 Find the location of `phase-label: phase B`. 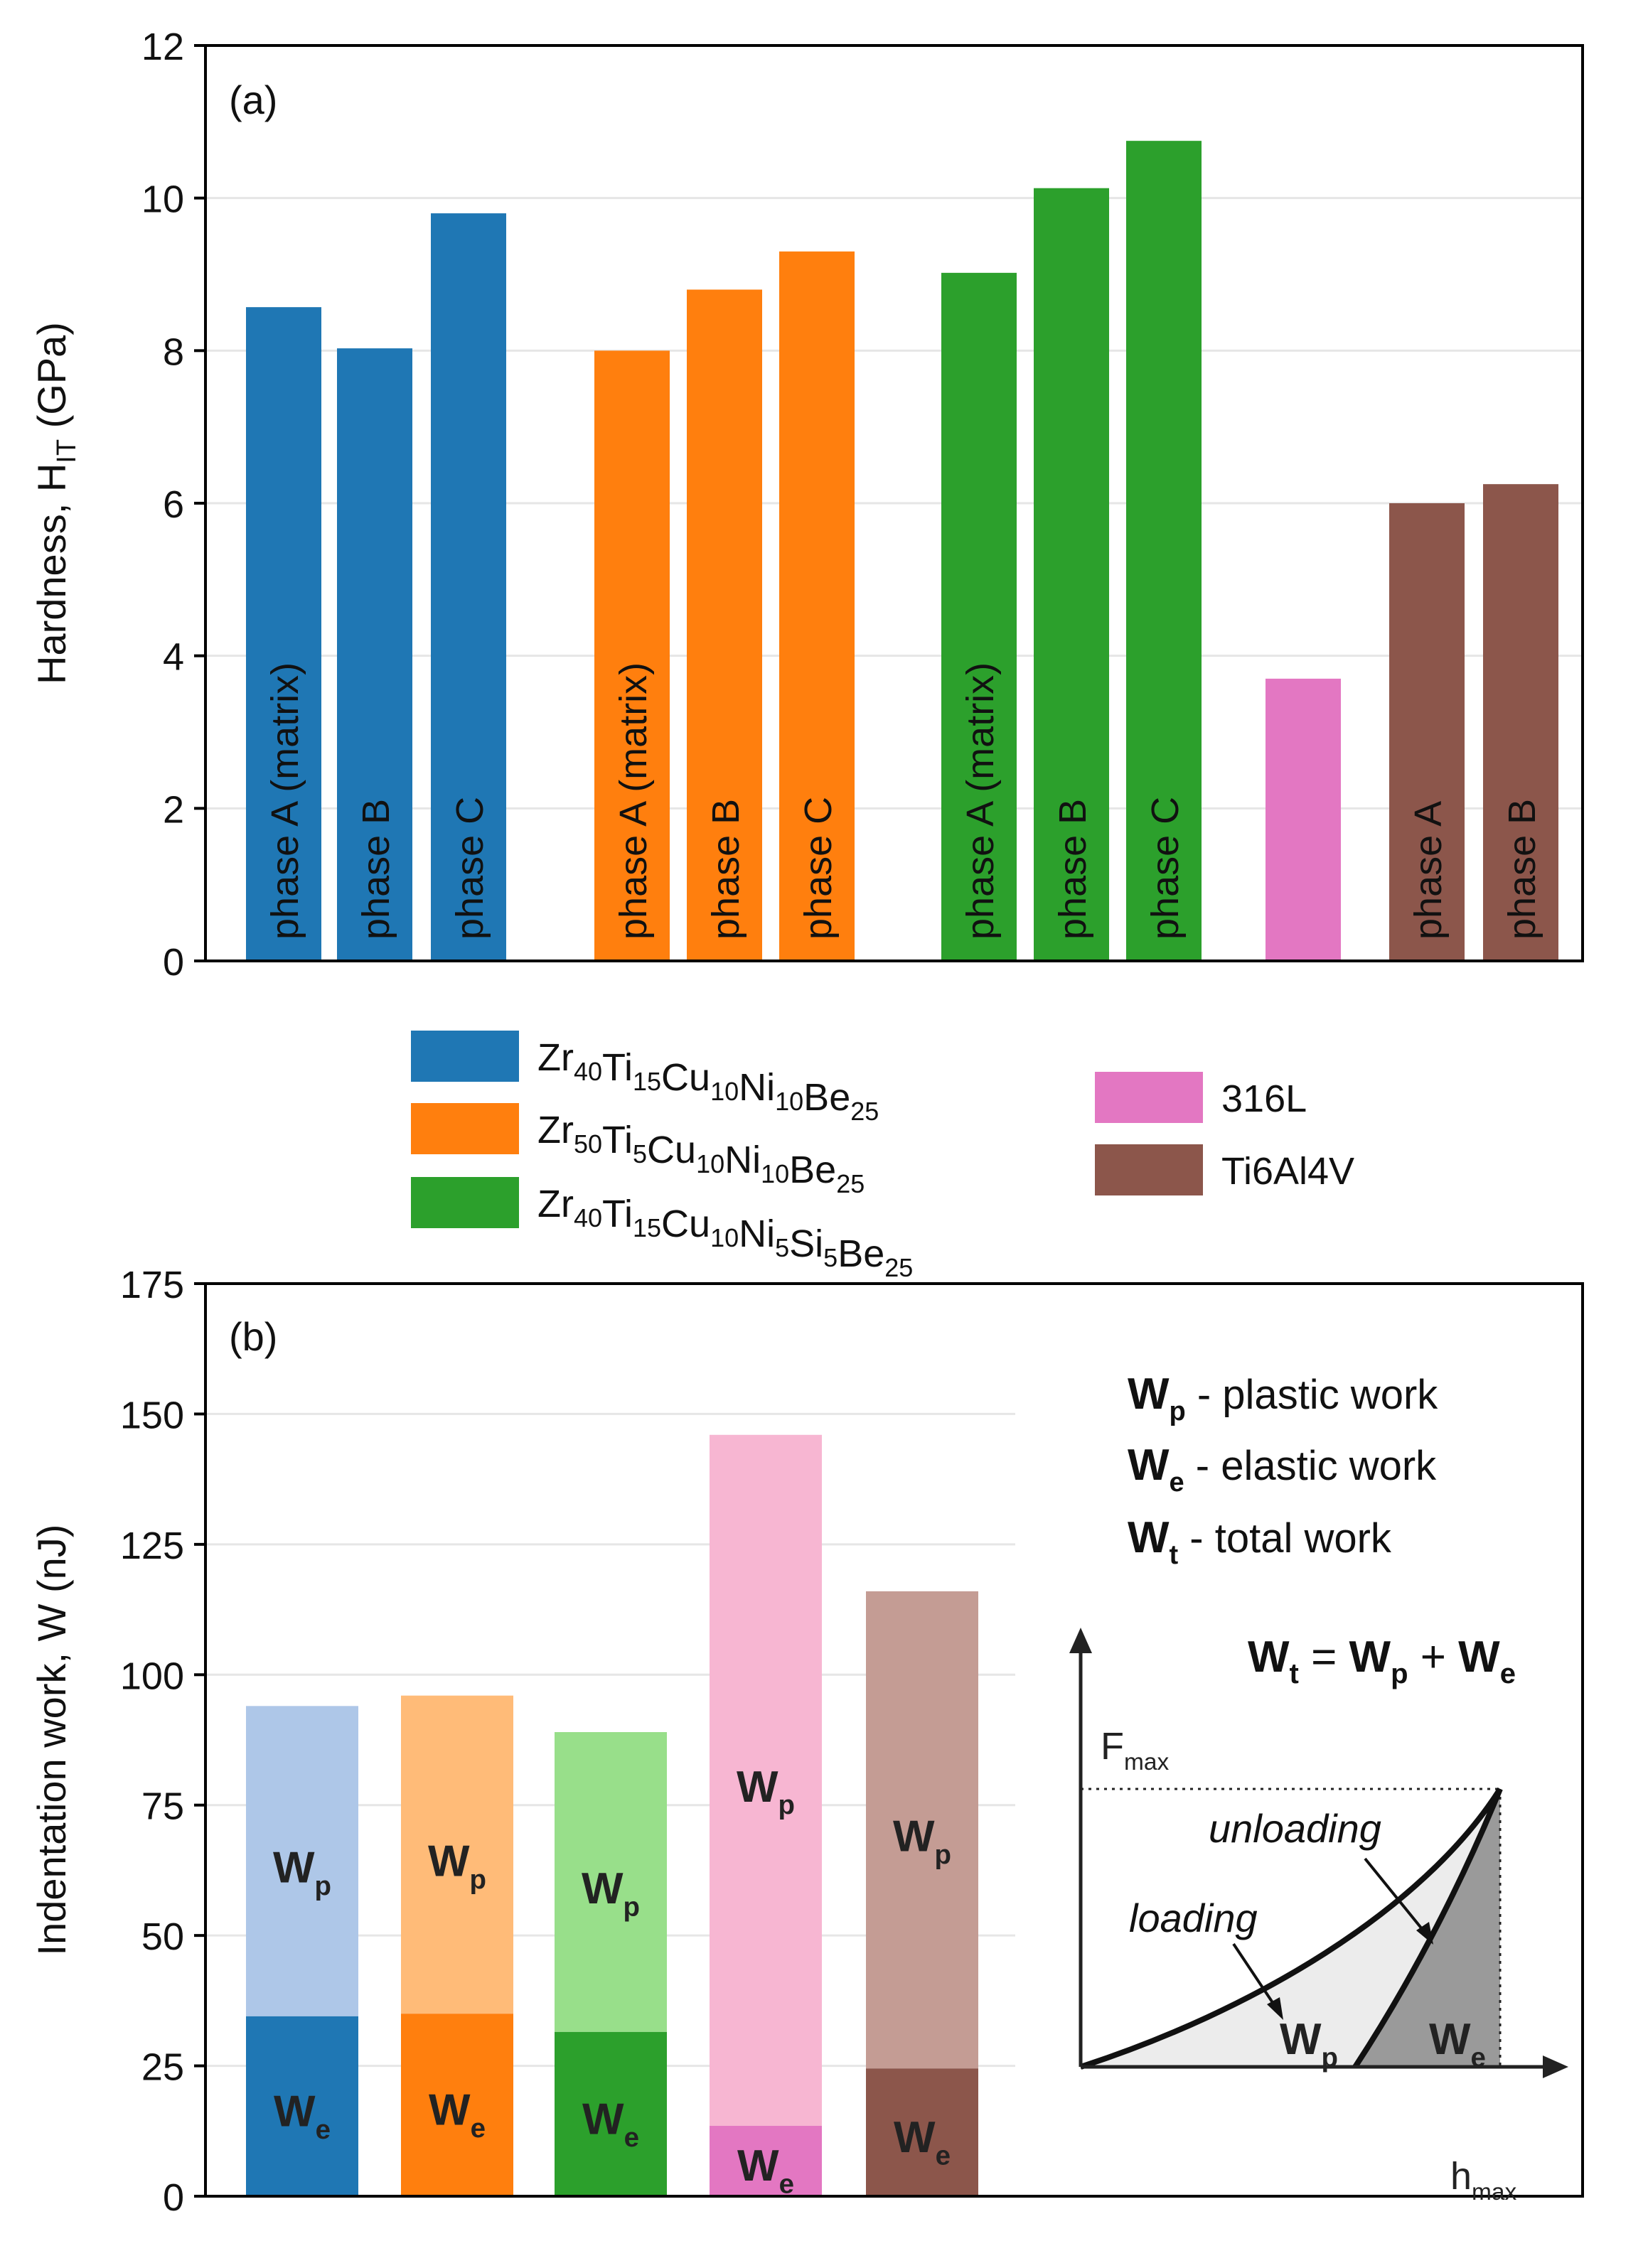

phase-label: phase B is located at coordinates (726, 869).